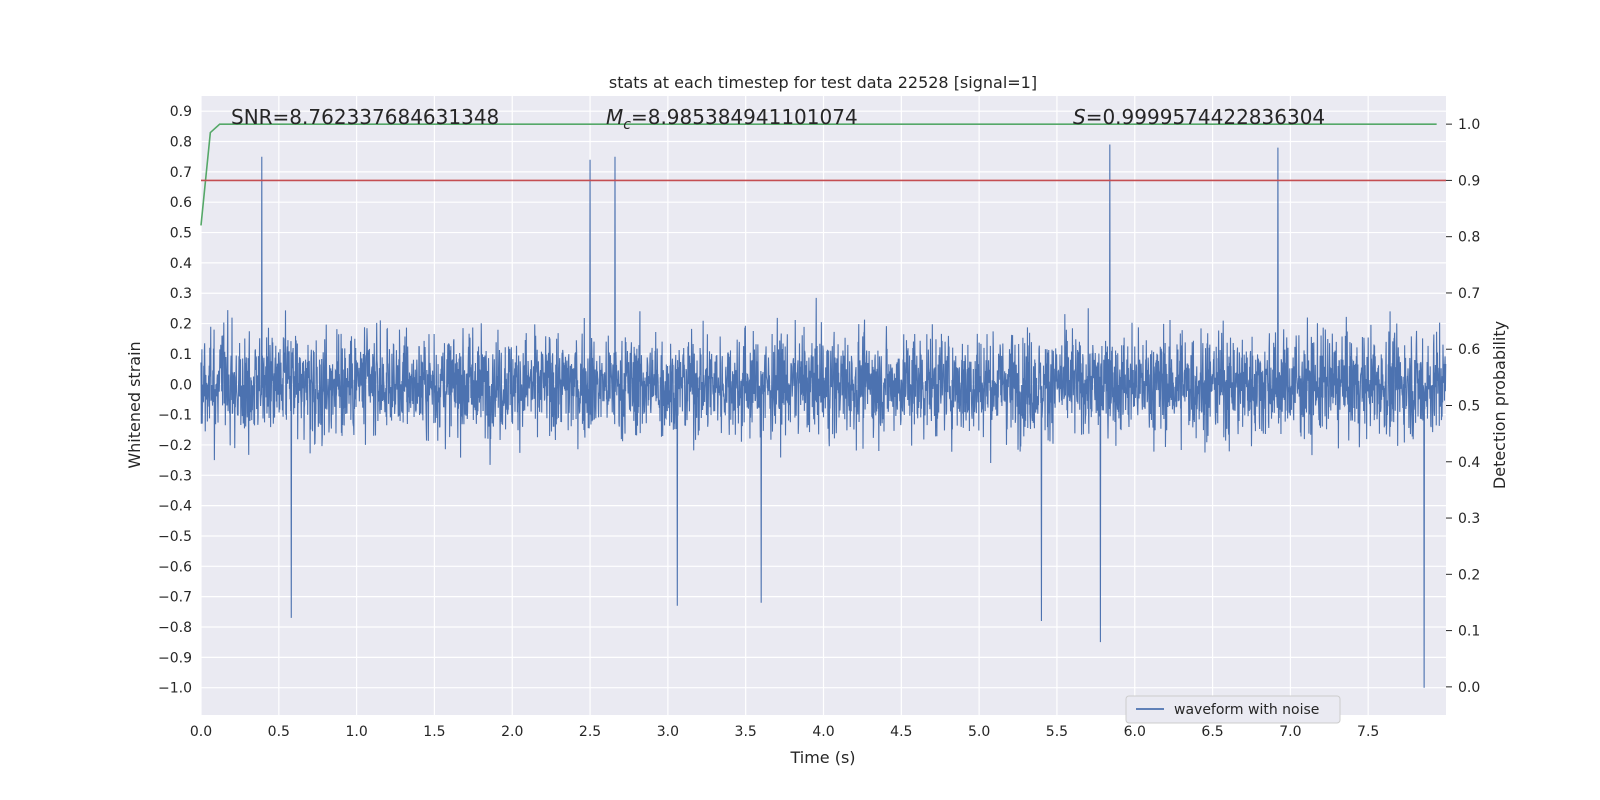 Image resolution: width=1600 pixels, height=800 pixels. Describe the element at coordinates (1469, 294) in the screenshot. I see `y2-tick-label: 0.7` at that location.